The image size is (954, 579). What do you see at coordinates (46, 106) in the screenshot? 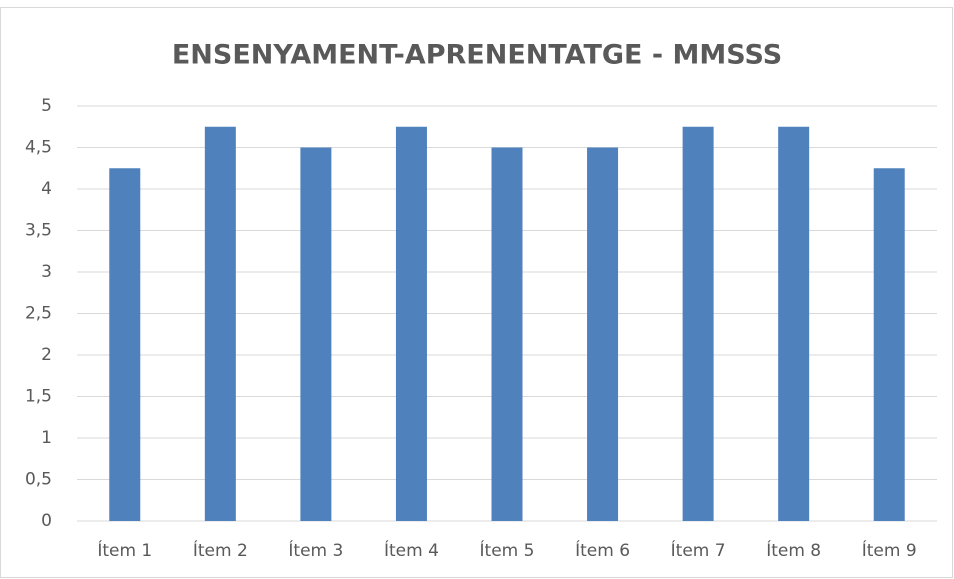
I see `y-tick-label: 5` at bounding box center [46, 106].